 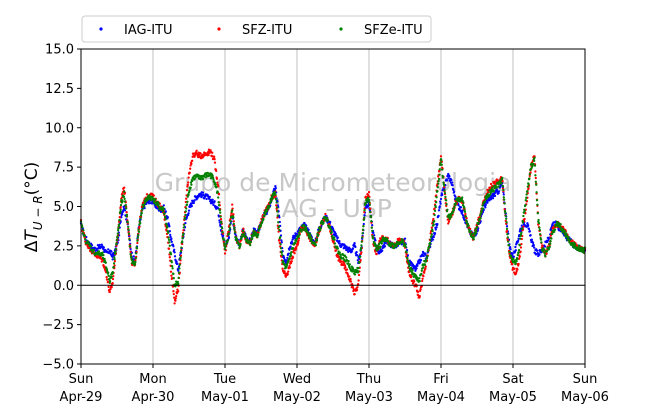 I want to click on watermark-line-2: IAG - USP, so click(x=333, y=208).